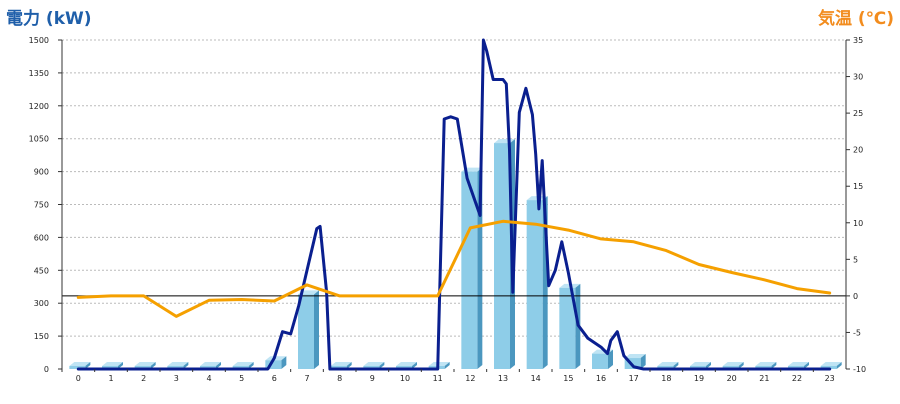 Image resolution: width=900 pixels, height=404 pixels. Describe the element at coordinates (858, 186) in the screenshot. I see `right-tick-label: 15` at that location.